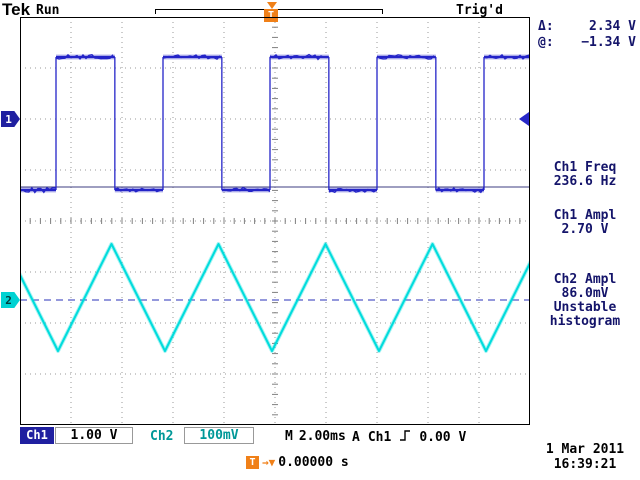 The height and width of the screenshot is (480, 640). Describe the element at coordinates (585, 181) in the screenshot. I see `measurement-value: 236.6 Hz` at that location.